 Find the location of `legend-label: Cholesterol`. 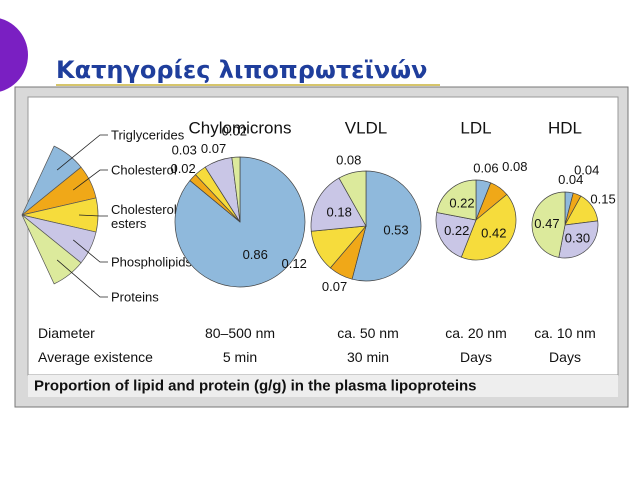

legend-label: Cholesterol is located at coordinates (144, 170).